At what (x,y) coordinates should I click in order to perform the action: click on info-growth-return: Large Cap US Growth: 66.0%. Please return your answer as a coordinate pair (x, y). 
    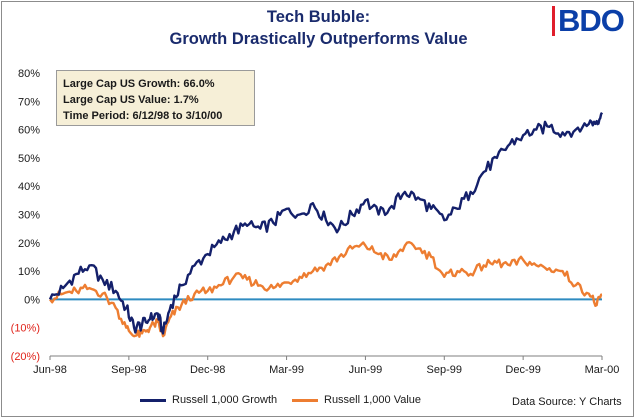
    Looking at the image, I should click on (139, 84).